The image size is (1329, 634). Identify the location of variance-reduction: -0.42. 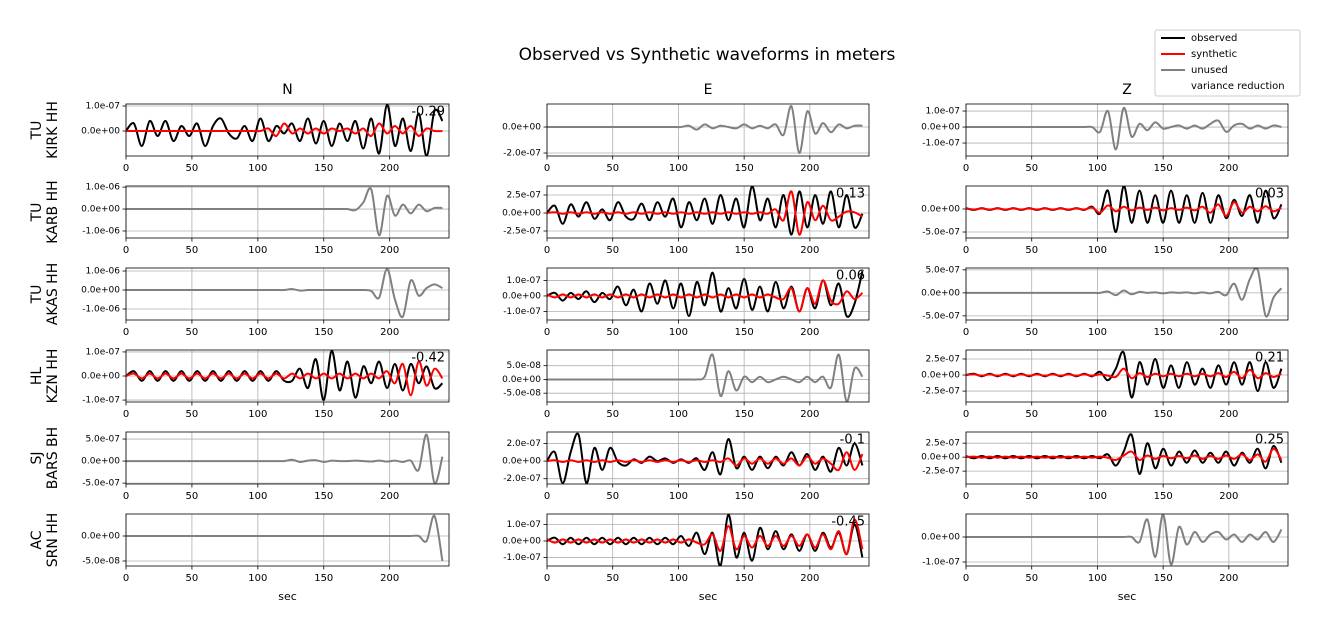
(428, 358).